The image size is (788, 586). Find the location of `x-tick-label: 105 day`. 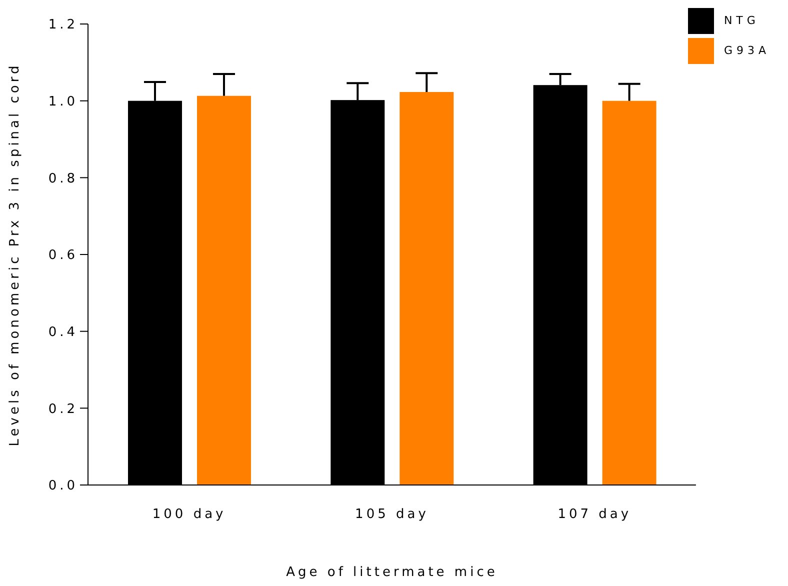

x-tick-label: 105 day is located at coordinates (392, 514).